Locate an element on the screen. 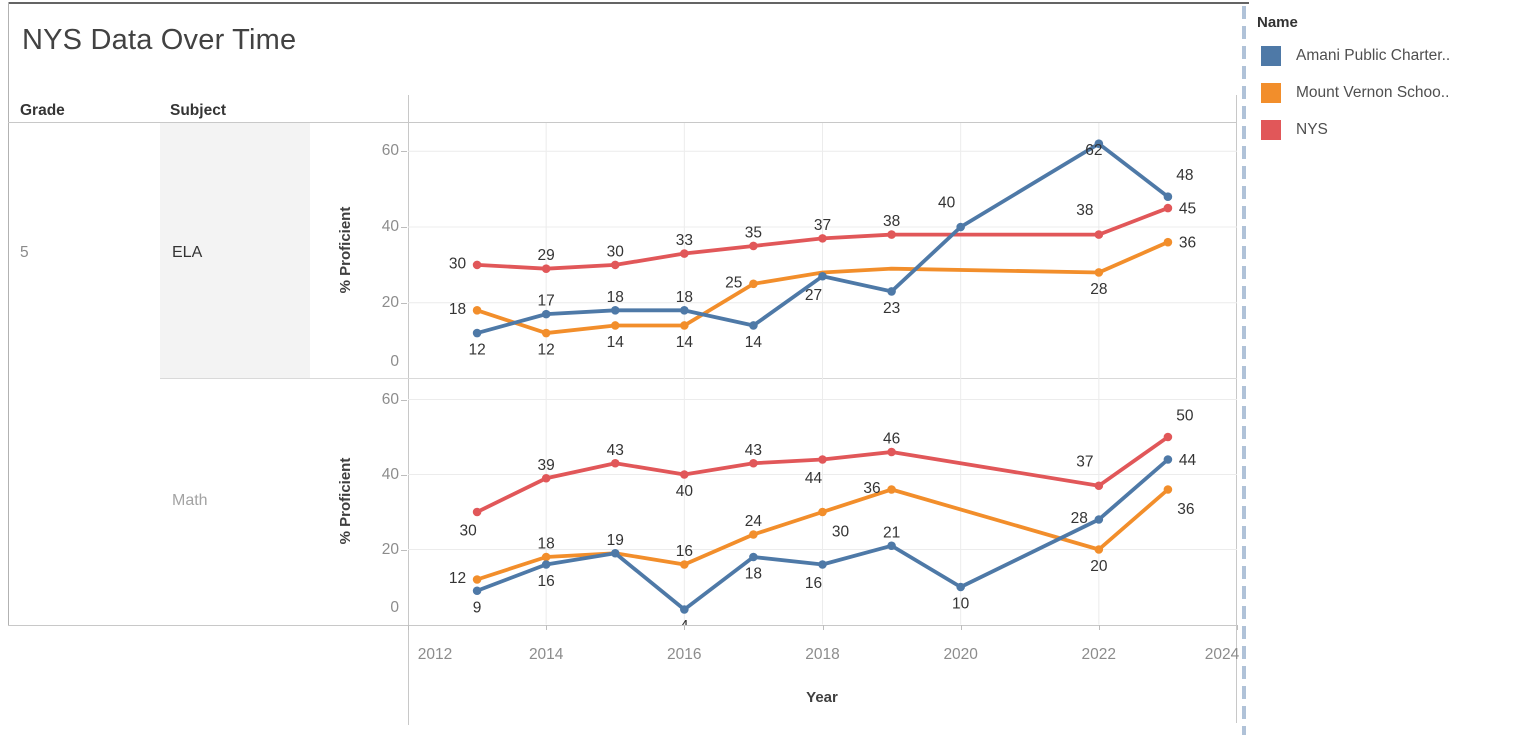  data-point-label: 16 is located at coordinates (546, 581).